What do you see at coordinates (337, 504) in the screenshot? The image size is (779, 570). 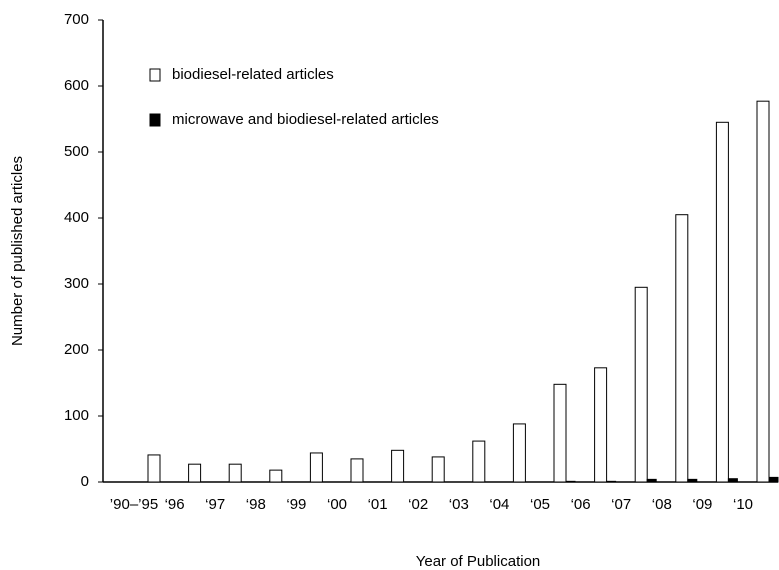 I see `x-tick-label: ‘00` at bounding box center [337, 504].